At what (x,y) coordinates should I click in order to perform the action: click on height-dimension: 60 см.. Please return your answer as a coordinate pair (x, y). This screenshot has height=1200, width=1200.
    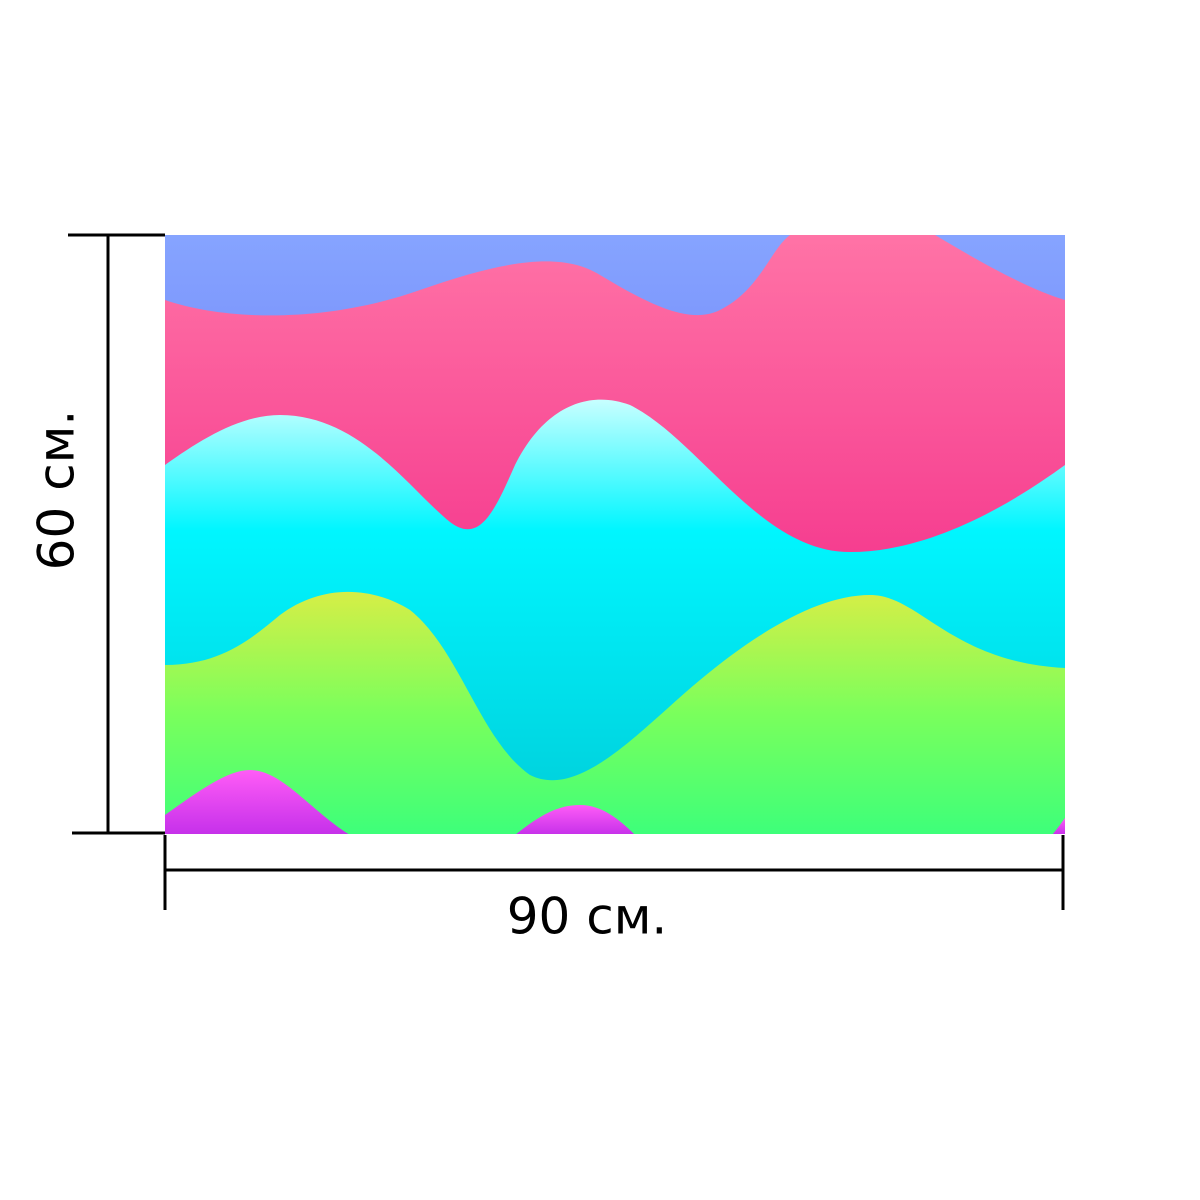
    Looking at the image, I should click on (96, 534).